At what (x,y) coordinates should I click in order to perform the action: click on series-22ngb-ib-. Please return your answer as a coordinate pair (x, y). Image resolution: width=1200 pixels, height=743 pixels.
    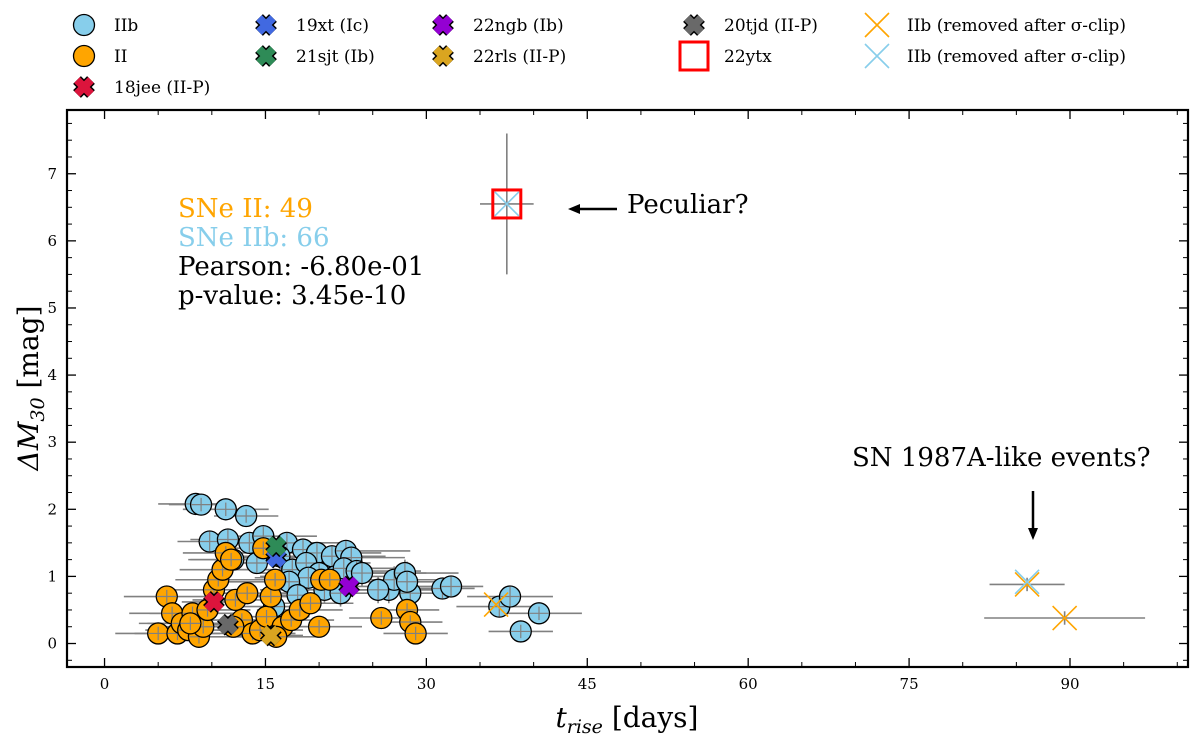
    Looking at the image, I should click on (349, 586).